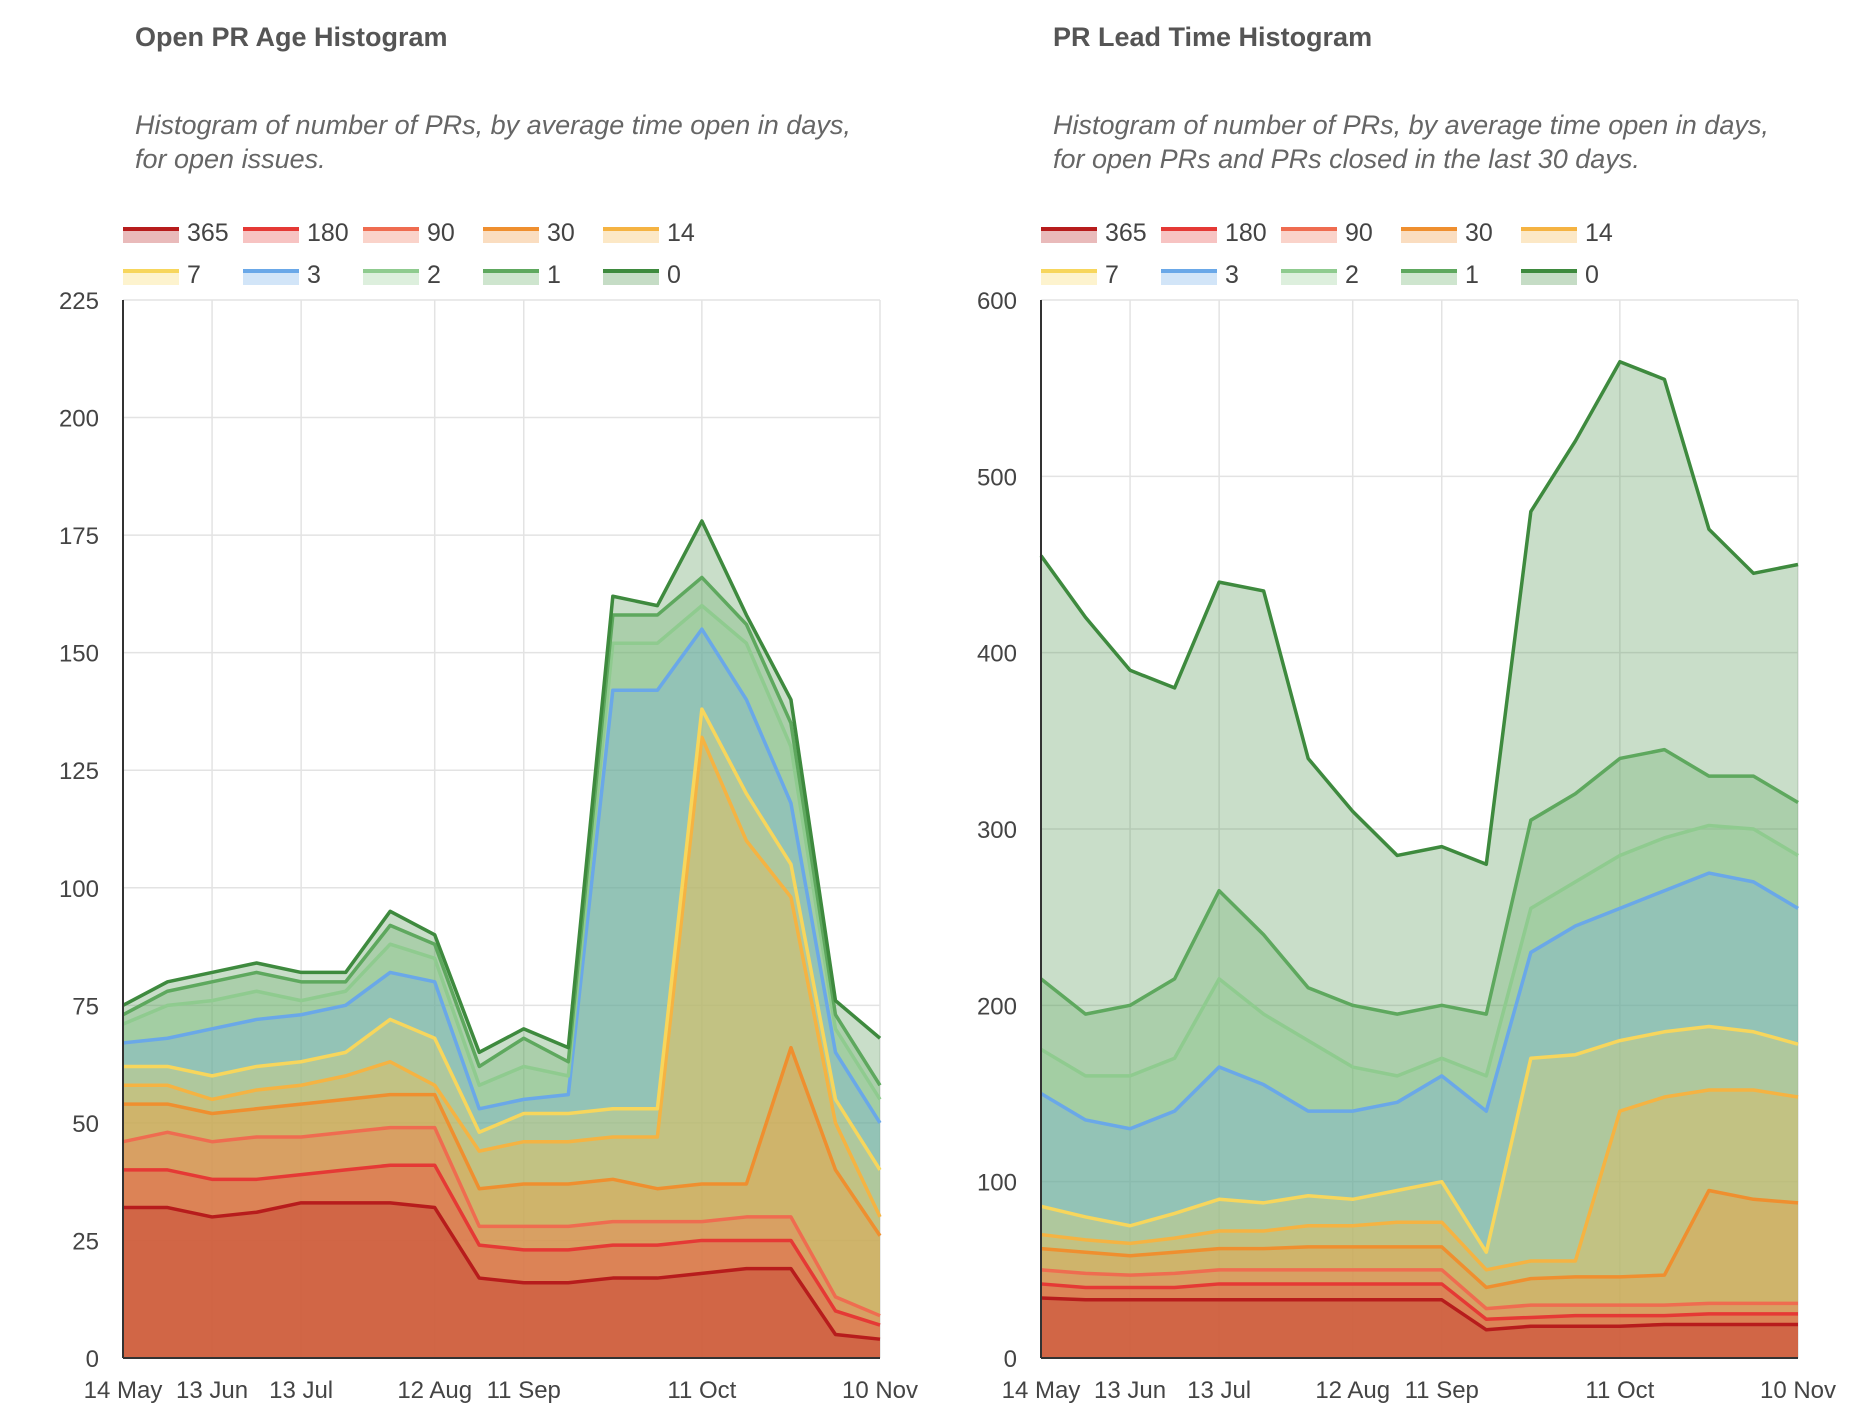 Image resolution: width=1870 pixels, height=1428 pixels. Describe the element at coordinates (434, 1390) in the screenshot. I see `x-tick-label: 12 Aug` at that location.